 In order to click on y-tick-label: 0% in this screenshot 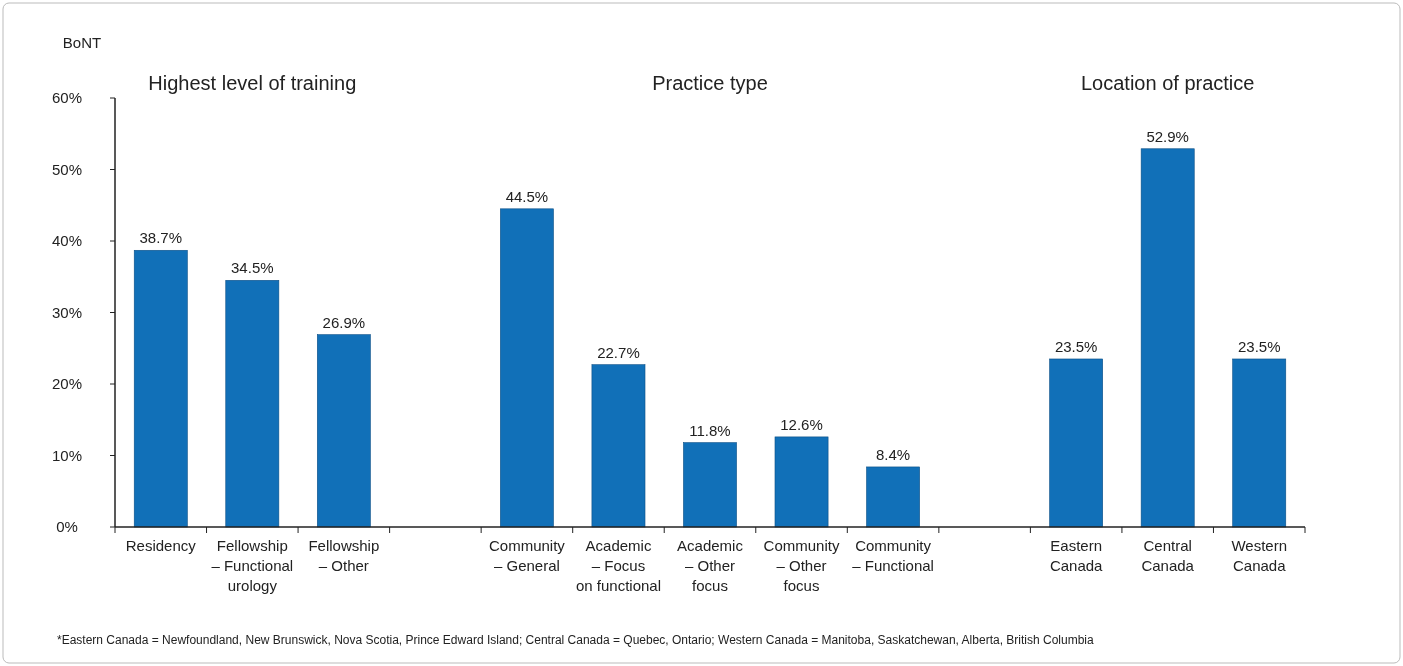, I will do `click(67, 527)`.